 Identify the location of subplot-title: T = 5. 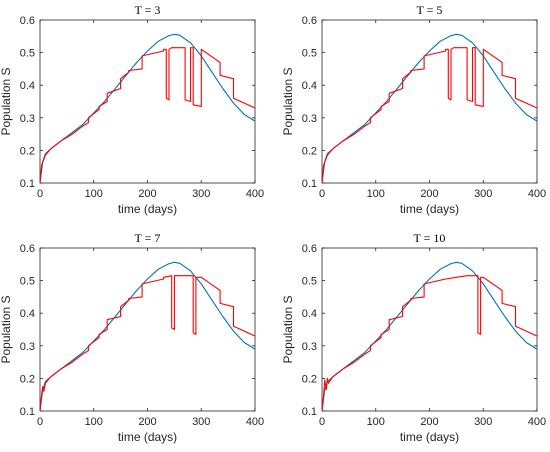
(430, 10).